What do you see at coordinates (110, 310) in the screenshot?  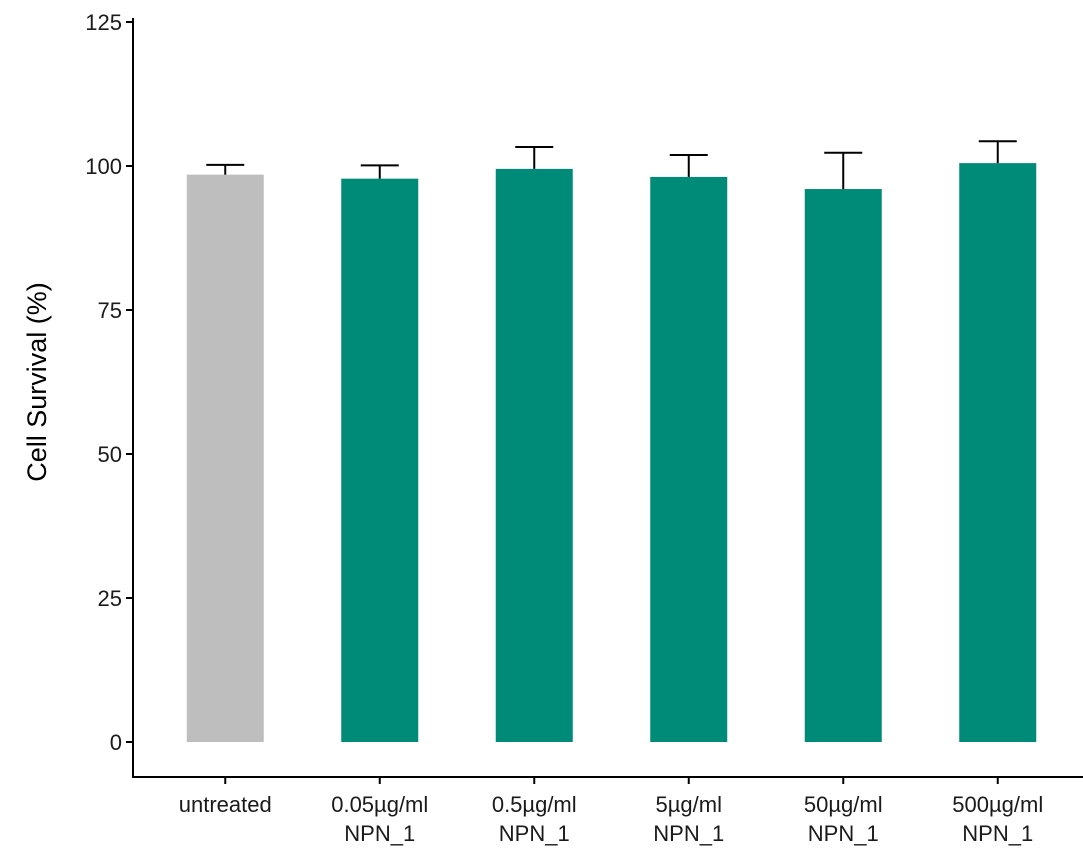 I see `y-tick-label: 75` at bounding box center [110, 310].